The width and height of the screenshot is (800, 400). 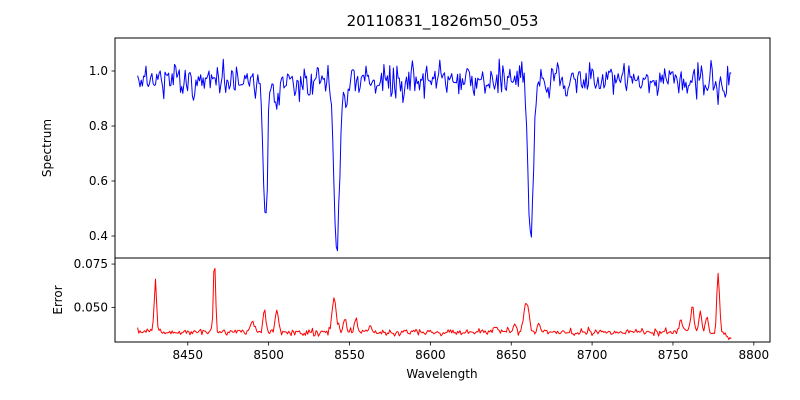 I want to click on x-tick-label: 8500, so click(x=268, y=355).